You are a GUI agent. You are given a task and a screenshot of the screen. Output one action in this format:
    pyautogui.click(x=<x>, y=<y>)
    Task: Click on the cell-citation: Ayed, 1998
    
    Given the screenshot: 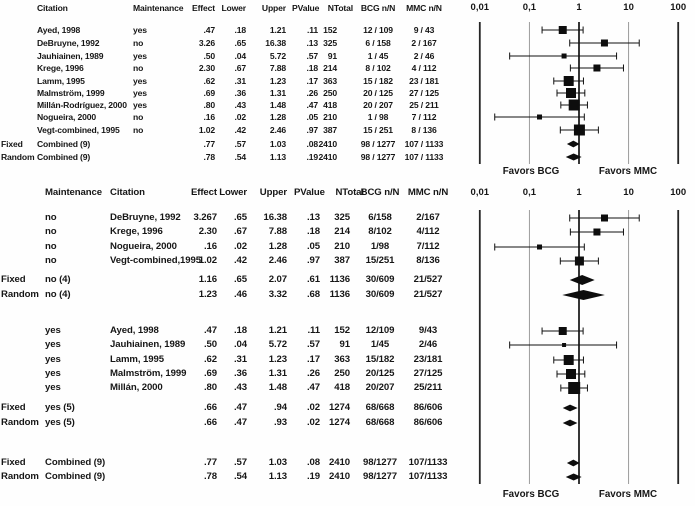 What is the action you would take?
    pyautogui.click(x=59, y=30)
    